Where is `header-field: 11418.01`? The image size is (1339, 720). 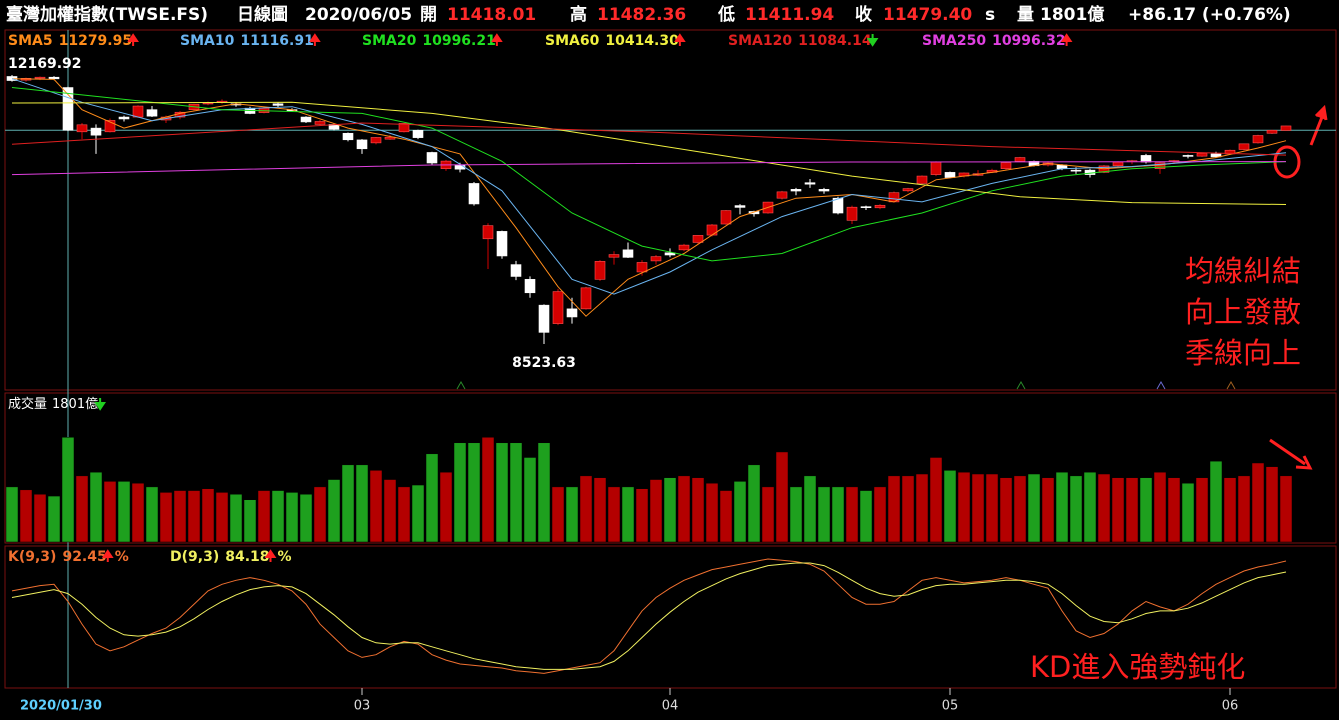 header-field: 11418.01 is located at coordinates (491, 15).